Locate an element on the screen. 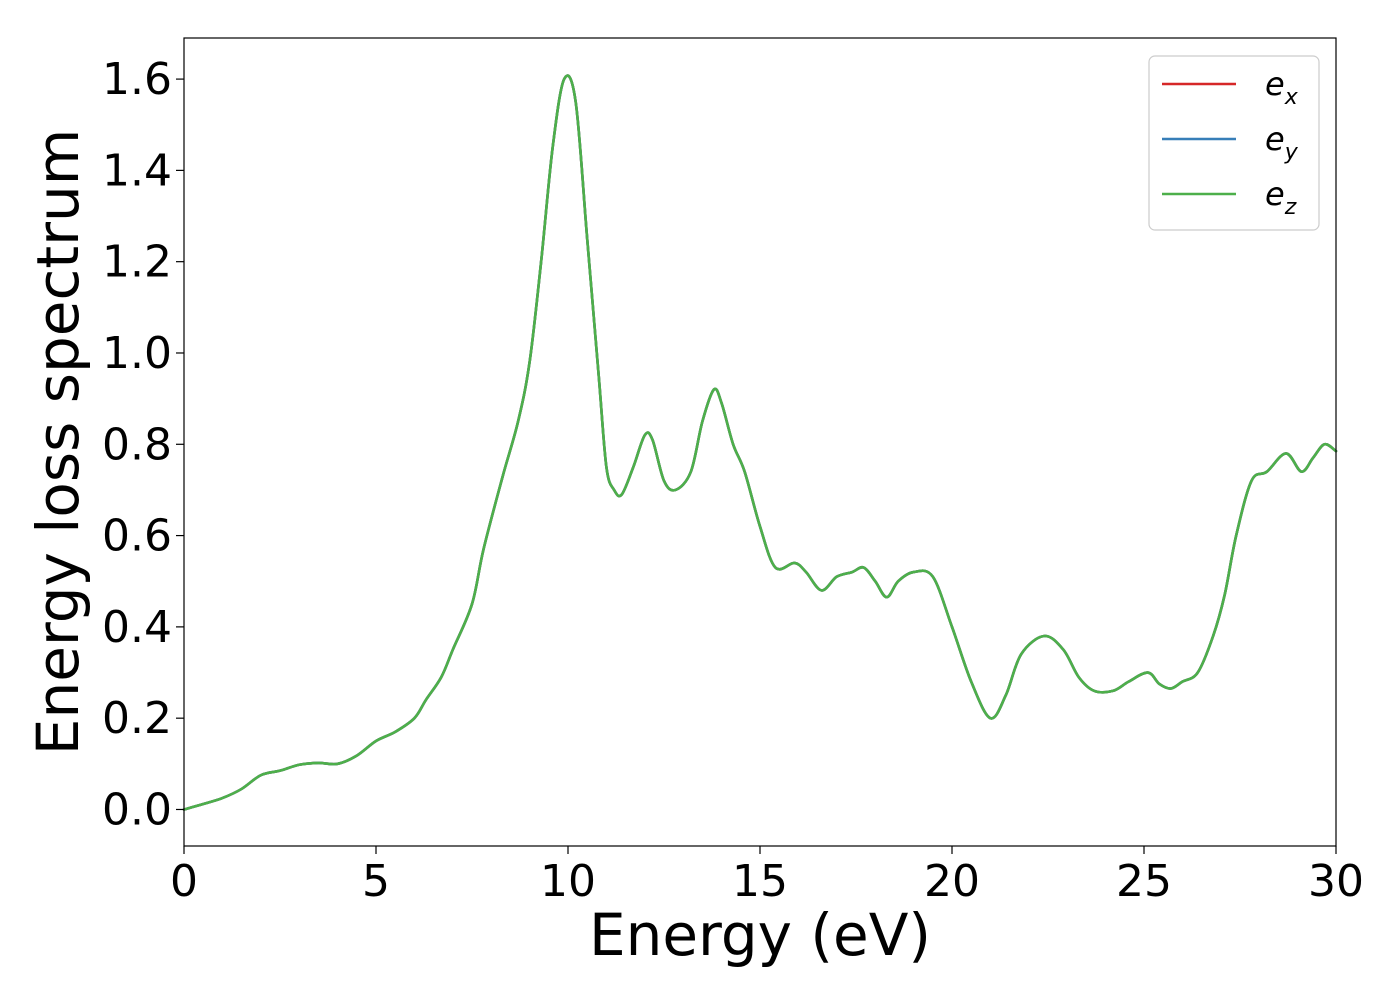 Image resolution: width=1400 pixels, height=1000 pixels. y-tick-label: 0.8 is located at coordinates (137, 444).